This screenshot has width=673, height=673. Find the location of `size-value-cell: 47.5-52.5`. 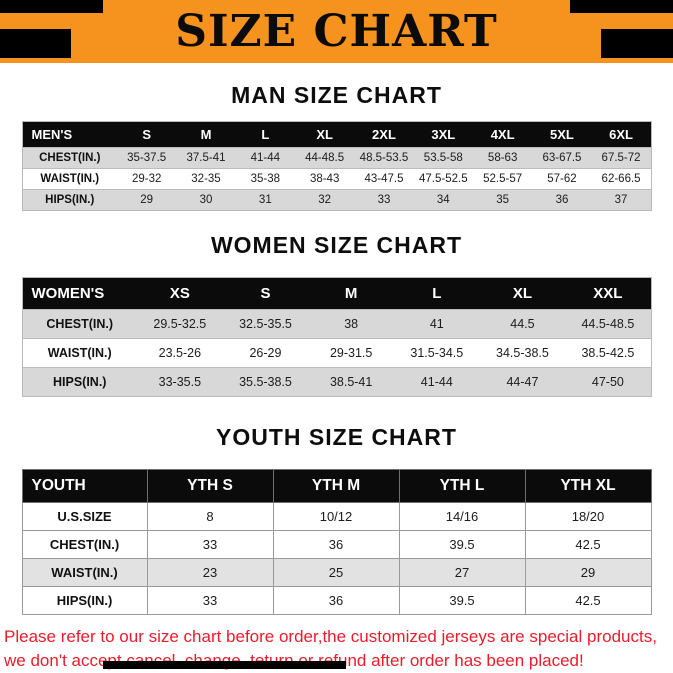

size-value-cell: 47.5-52.5 is located at coordinates (443, 179).